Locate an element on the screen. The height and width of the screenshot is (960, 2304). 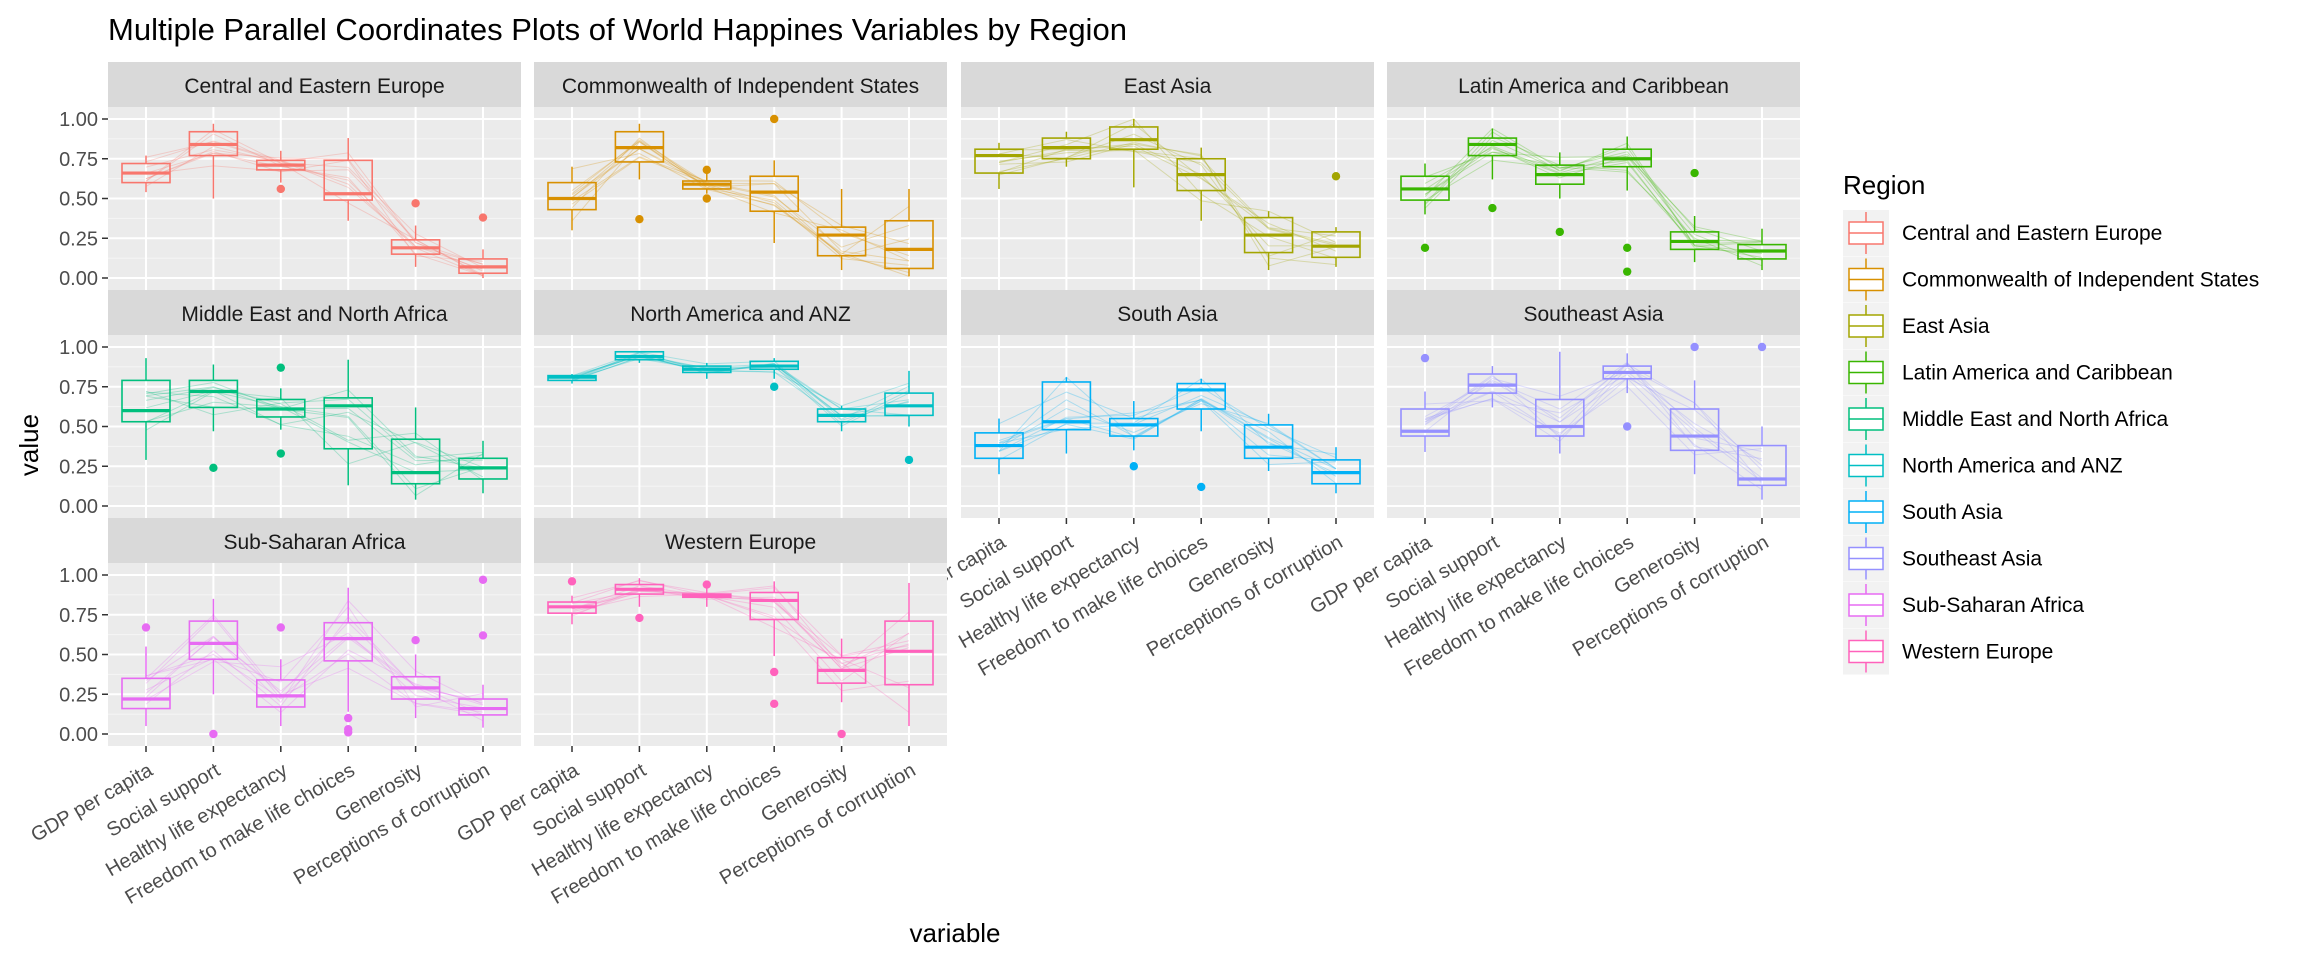
facet-strip-label: Commonwealth of Independent States is located at coordinates (740, 86).